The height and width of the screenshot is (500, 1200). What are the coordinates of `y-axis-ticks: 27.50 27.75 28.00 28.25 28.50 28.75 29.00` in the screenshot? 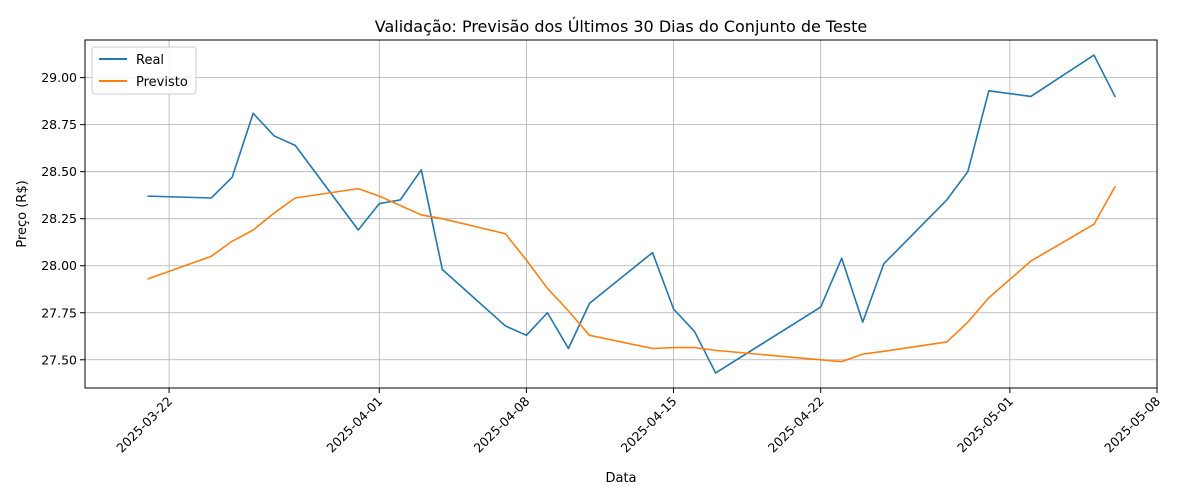 It's located at (63, 218).